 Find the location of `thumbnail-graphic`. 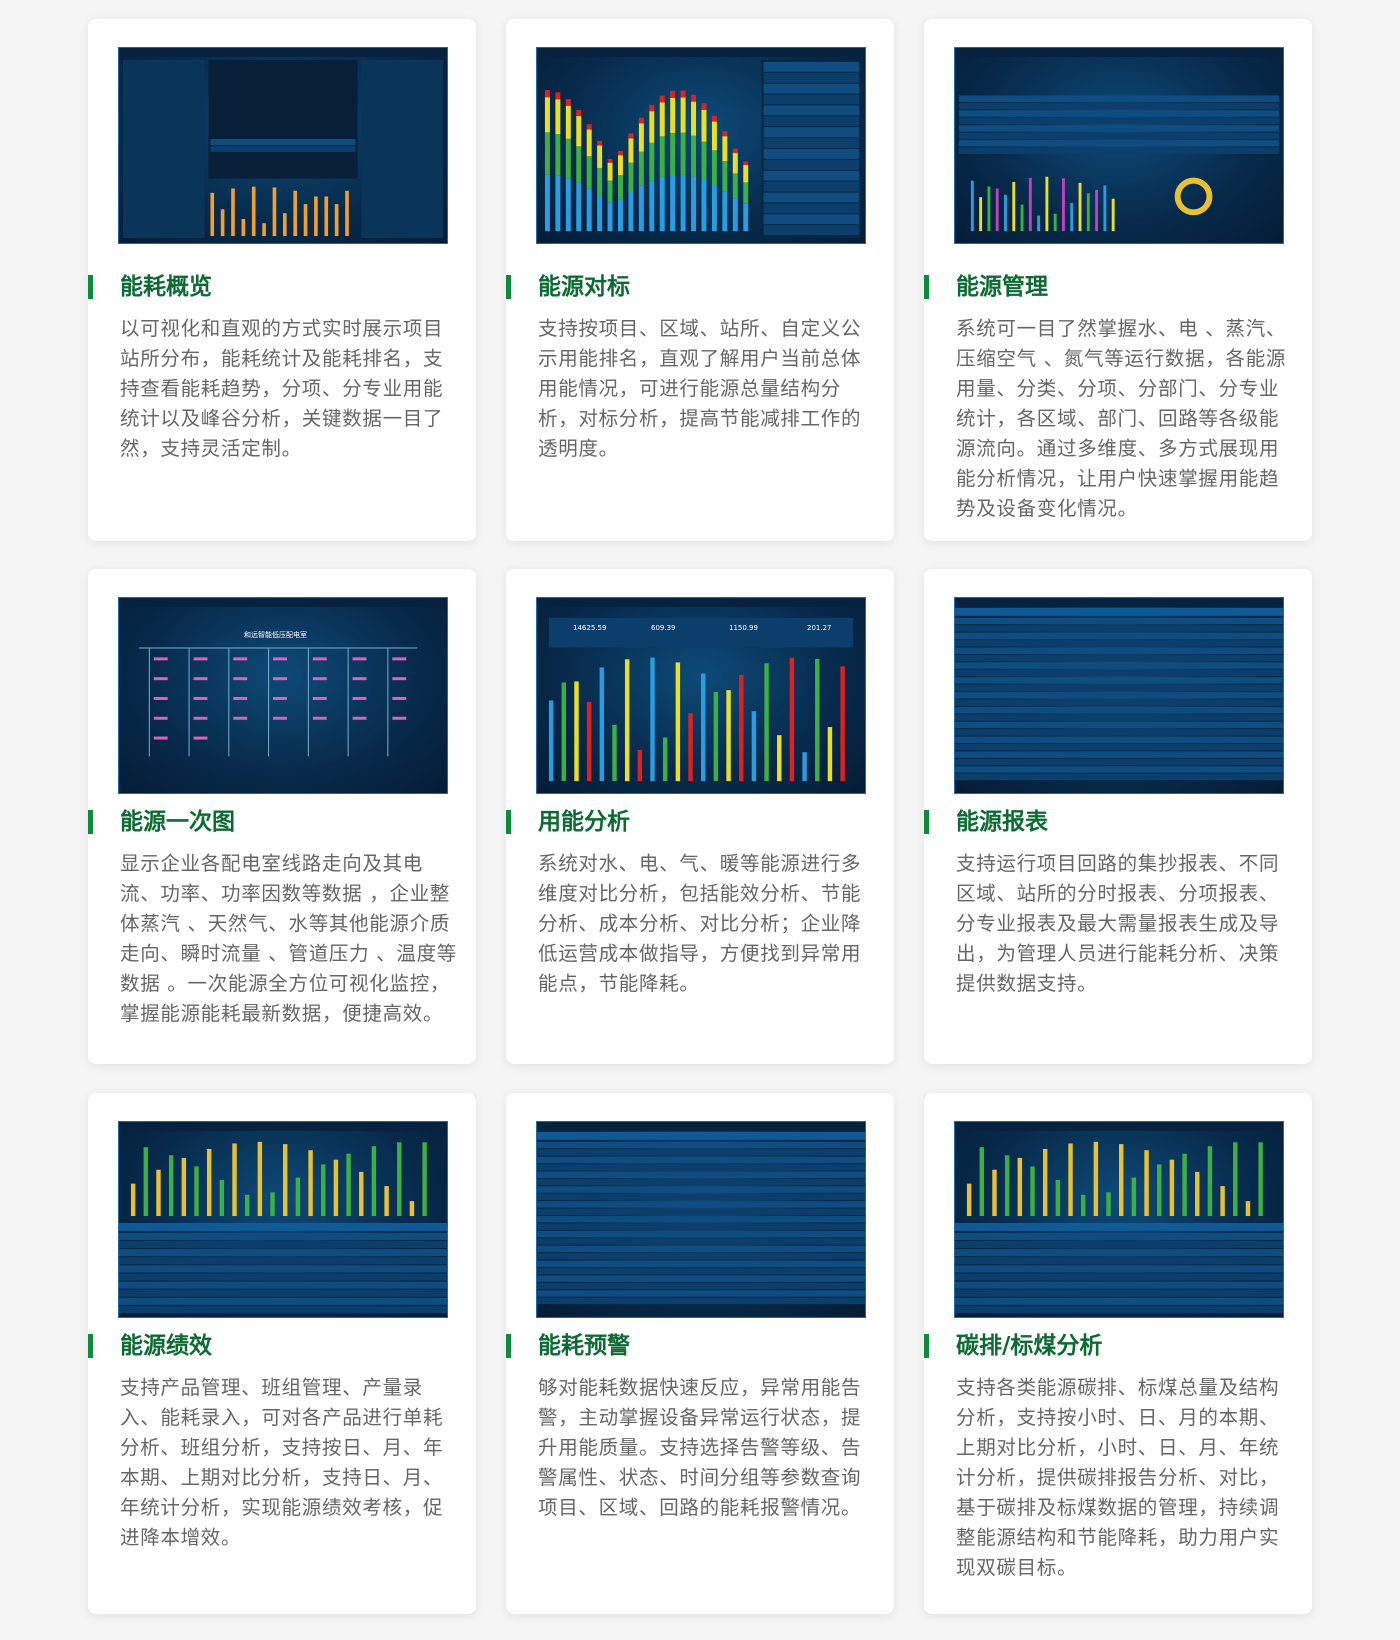

thumbnail-graphic is located at coordinates (701, 143).